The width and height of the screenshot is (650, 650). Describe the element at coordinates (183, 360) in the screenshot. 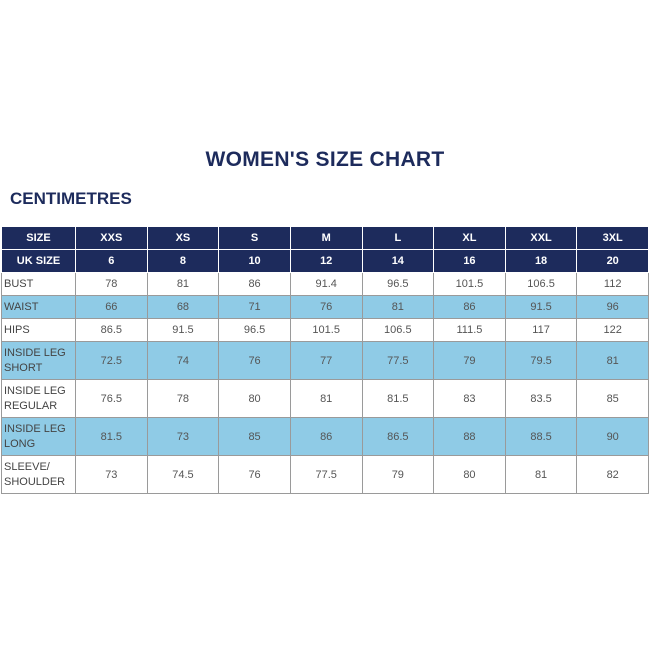

I see `value-cell: 74` at that location.